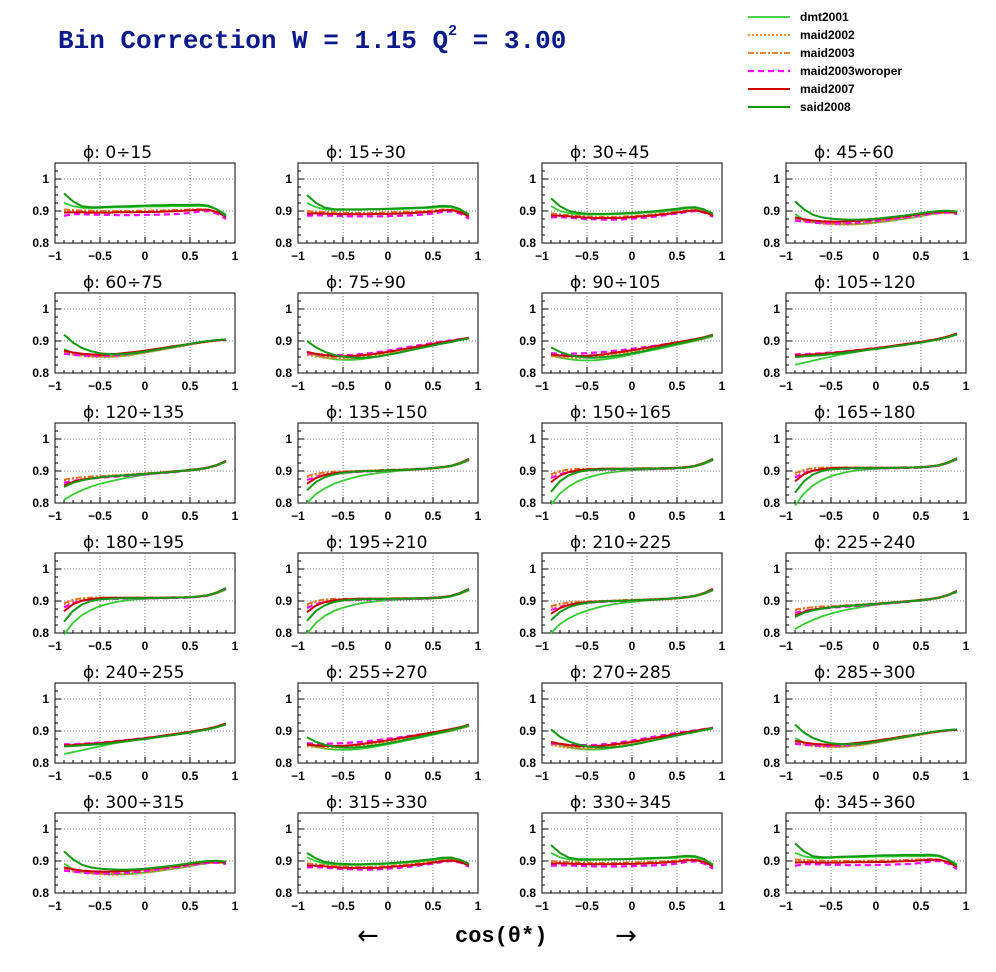 This screenshot has height=972, width=996. What do you see at coordinates (145, 470) in the screenshot?
I see `series-line-maid2003` at bounding box center [145, 470].